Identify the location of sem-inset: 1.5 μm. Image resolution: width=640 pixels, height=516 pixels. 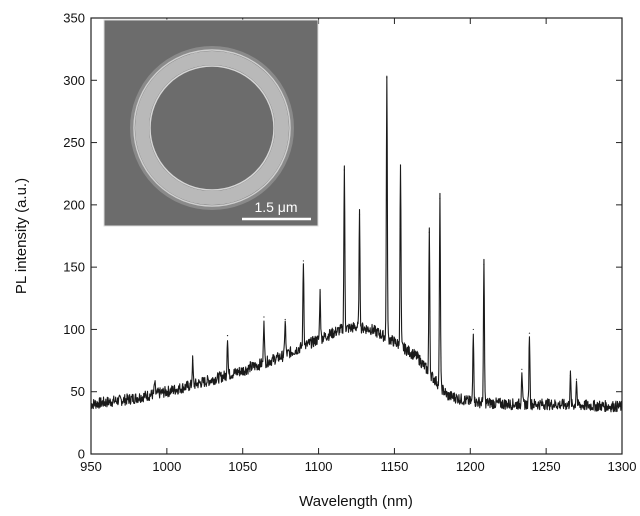
(211, 123).